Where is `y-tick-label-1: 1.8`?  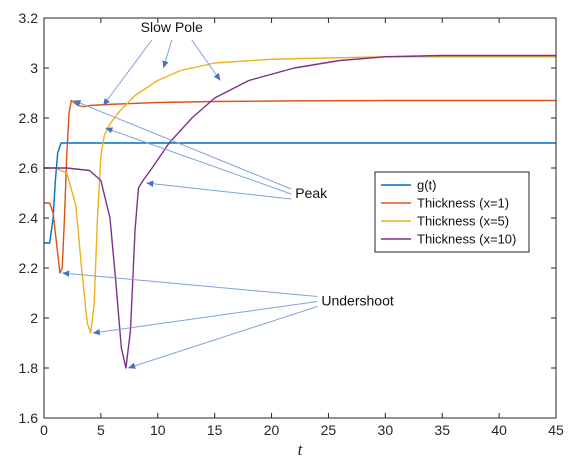
y-tick-label-1: 1.8 is located at coordinates (29, 368).